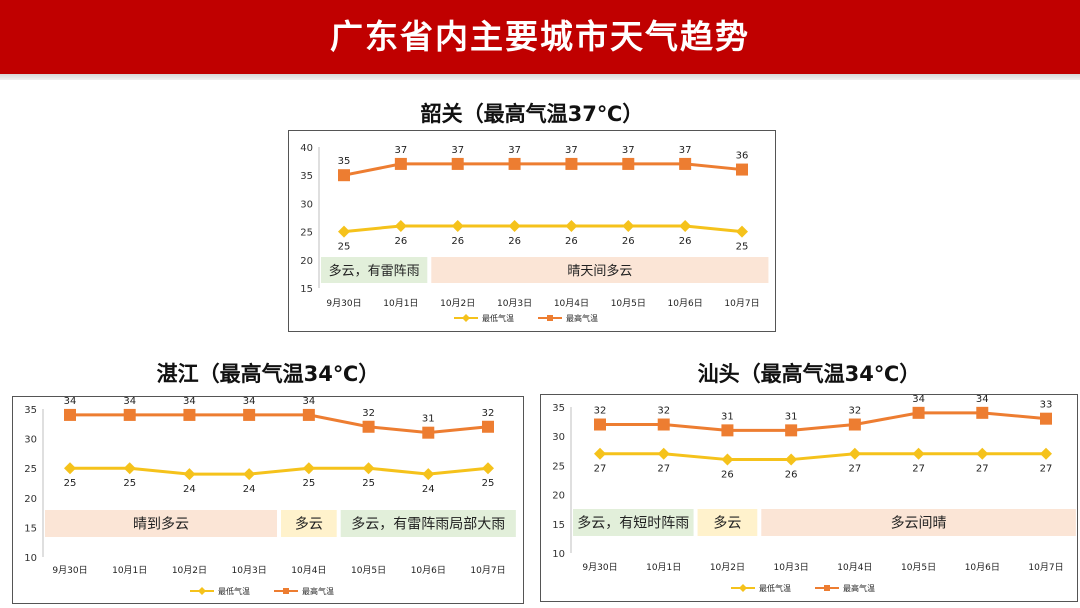 This screenshot has height=608, width=1080. I want to click on page-title: 广东省内主要城市天气趋势, so click(540, 36).